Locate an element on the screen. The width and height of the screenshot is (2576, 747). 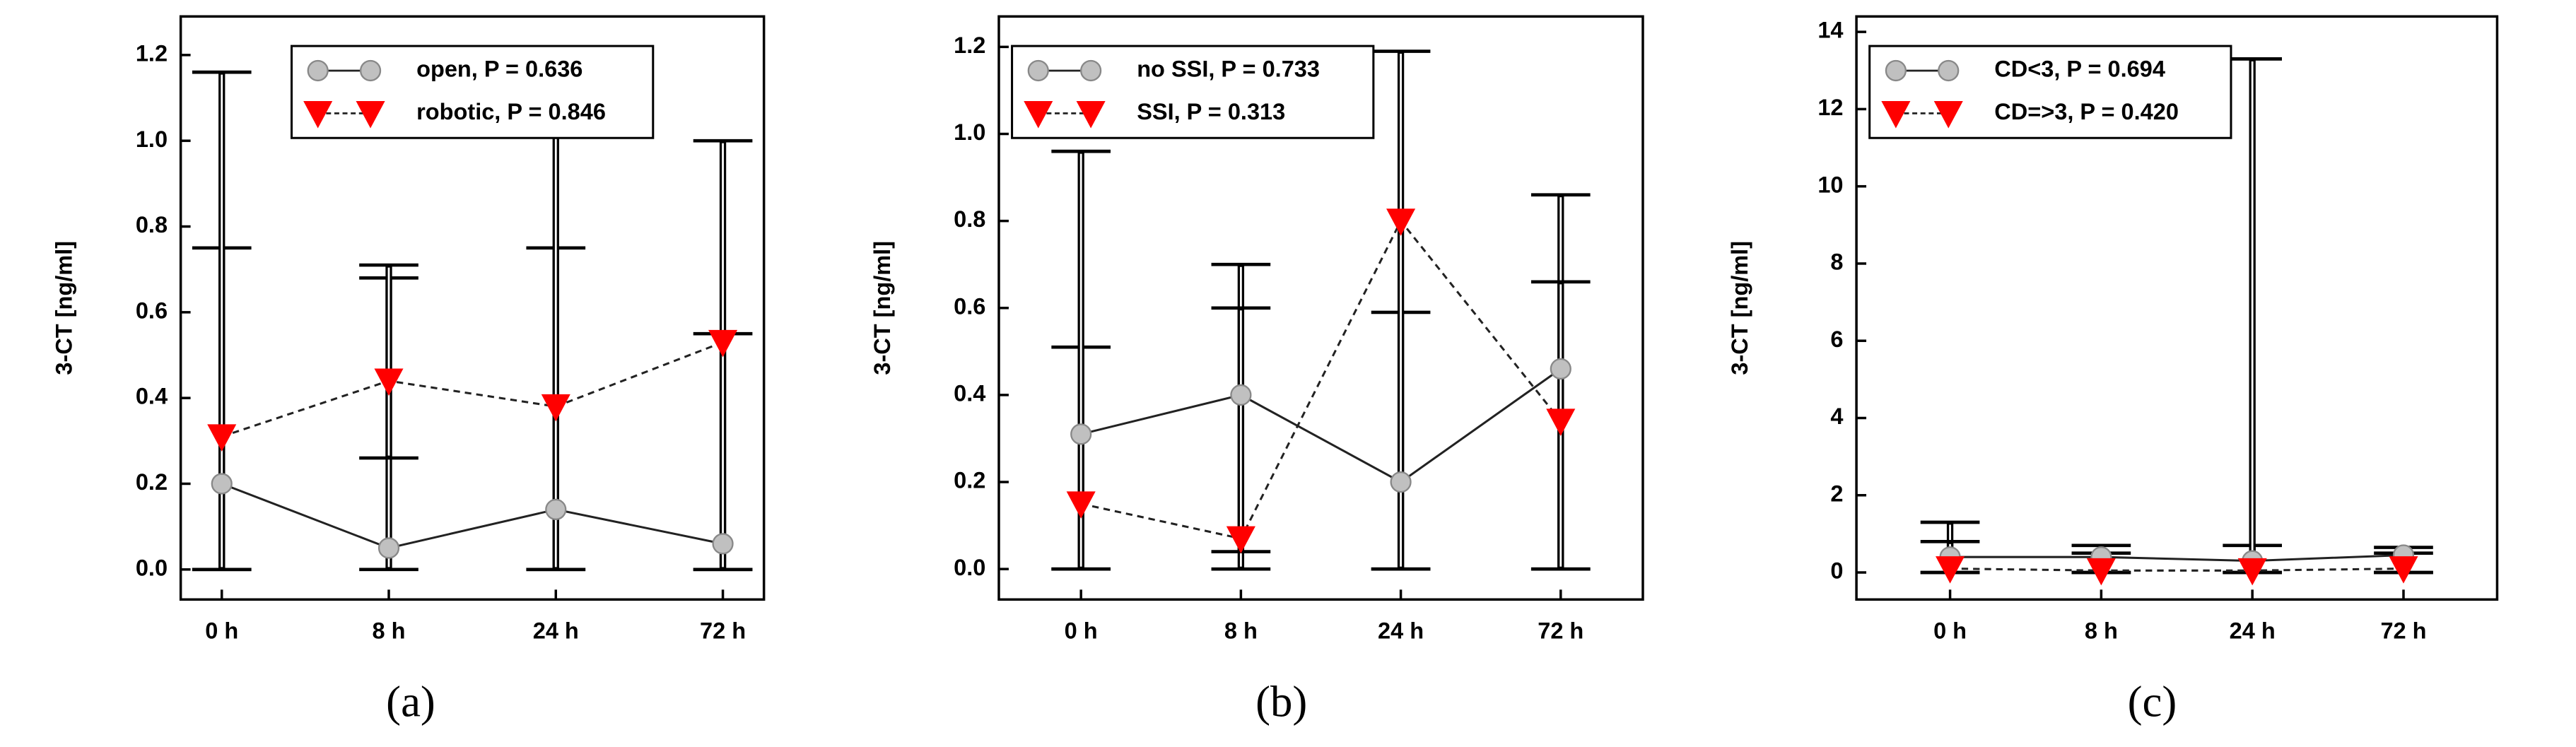
legend-label: CD<3, P = 0.694 is located at coordinates (2079, 69).